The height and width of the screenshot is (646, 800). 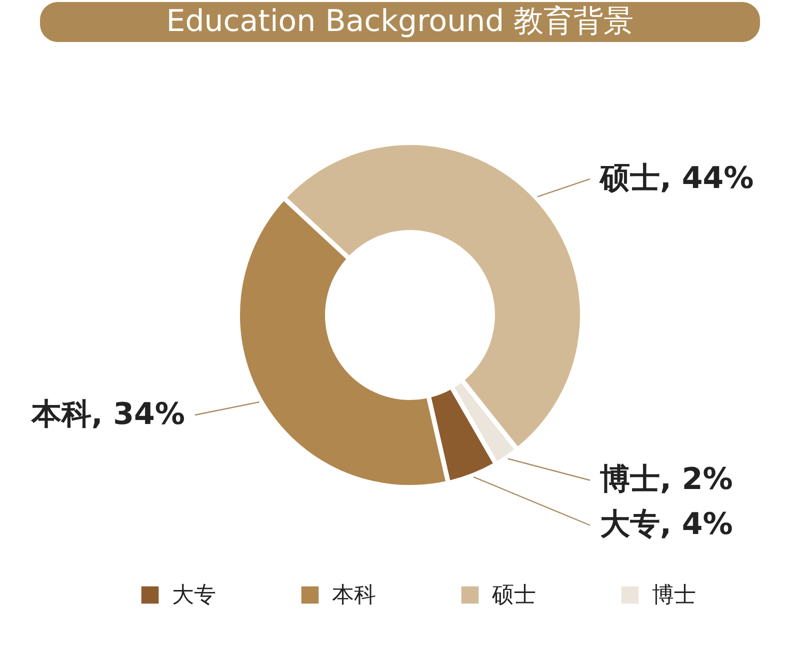 I want to click on data-label: 本科, 34%, so click(x=107, y=414).